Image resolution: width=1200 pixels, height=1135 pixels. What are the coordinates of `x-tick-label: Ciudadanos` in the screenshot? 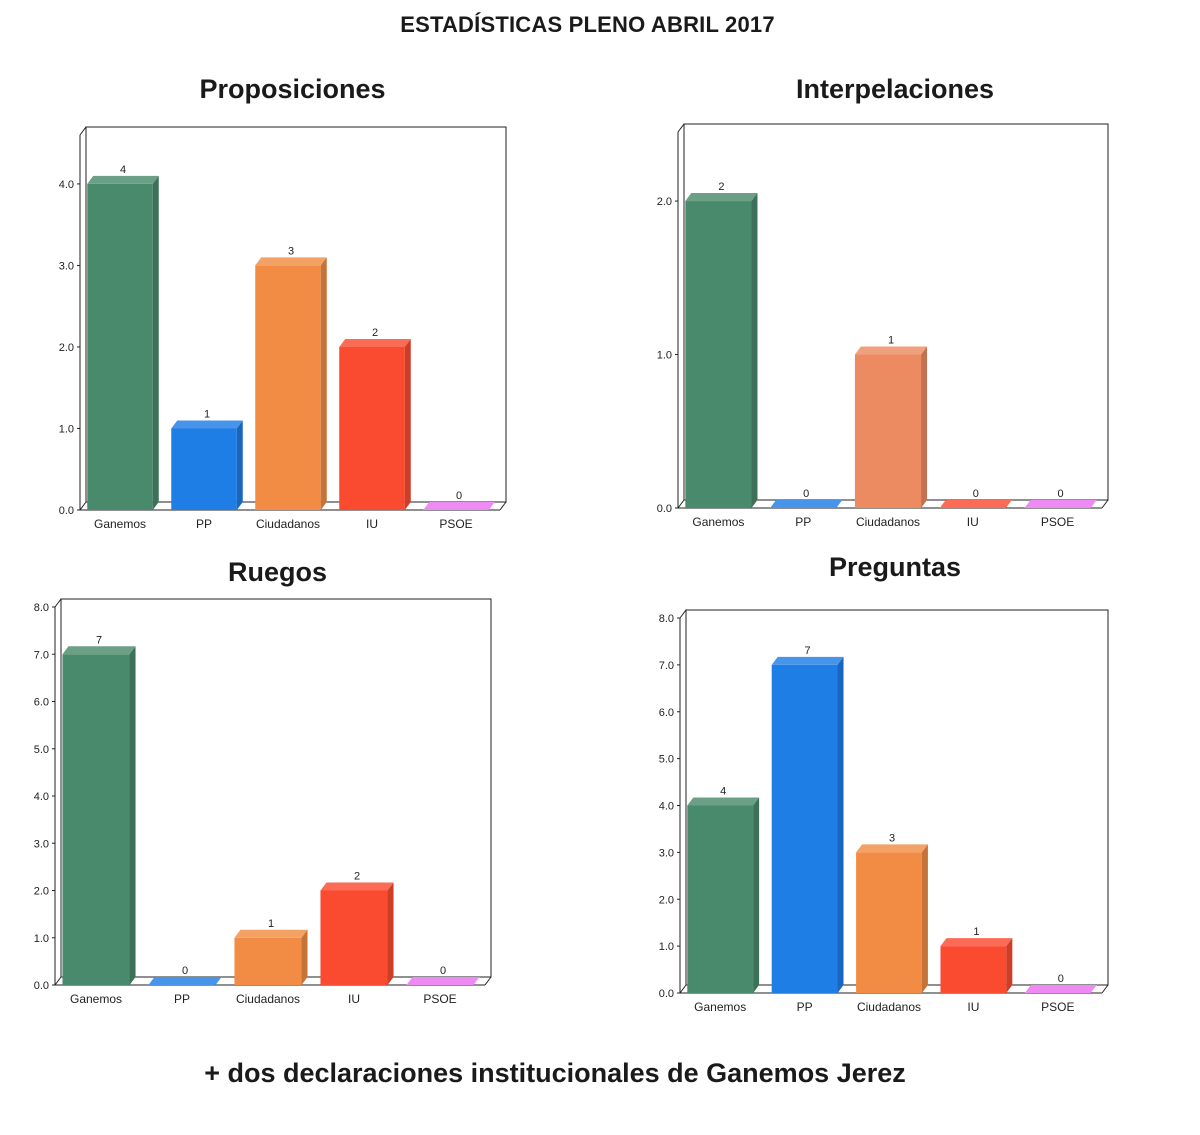 It's located at (889, 1007).